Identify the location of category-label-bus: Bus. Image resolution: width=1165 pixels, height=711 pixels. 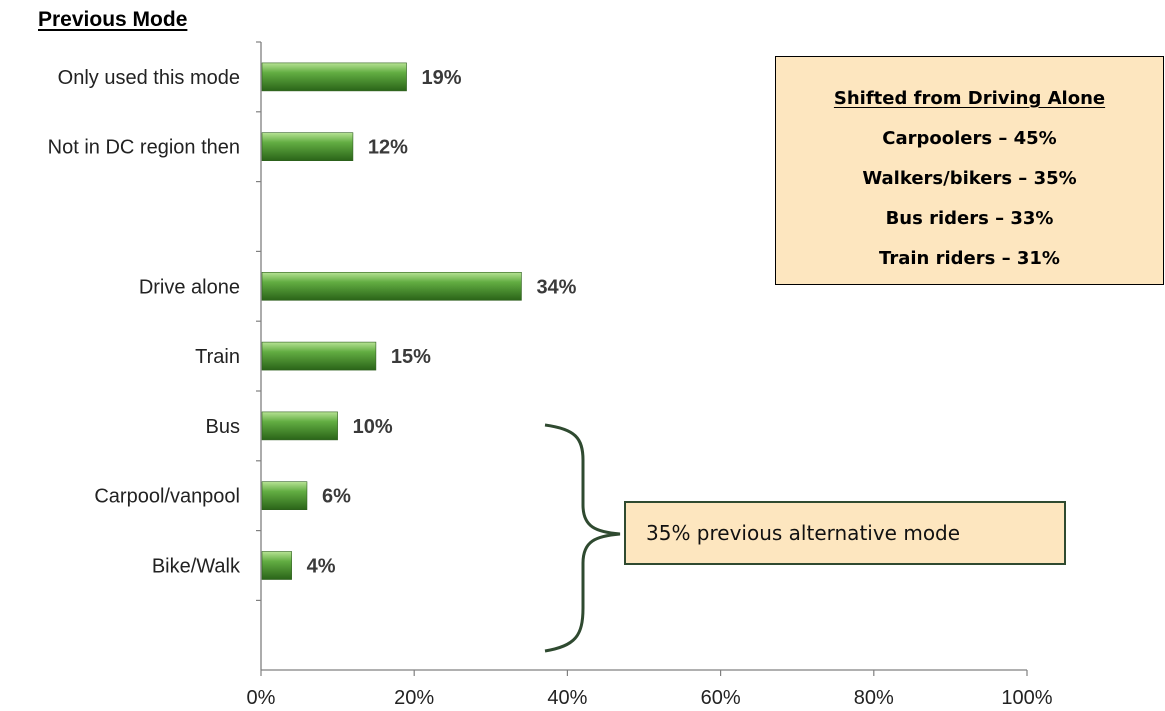
(223, 427).